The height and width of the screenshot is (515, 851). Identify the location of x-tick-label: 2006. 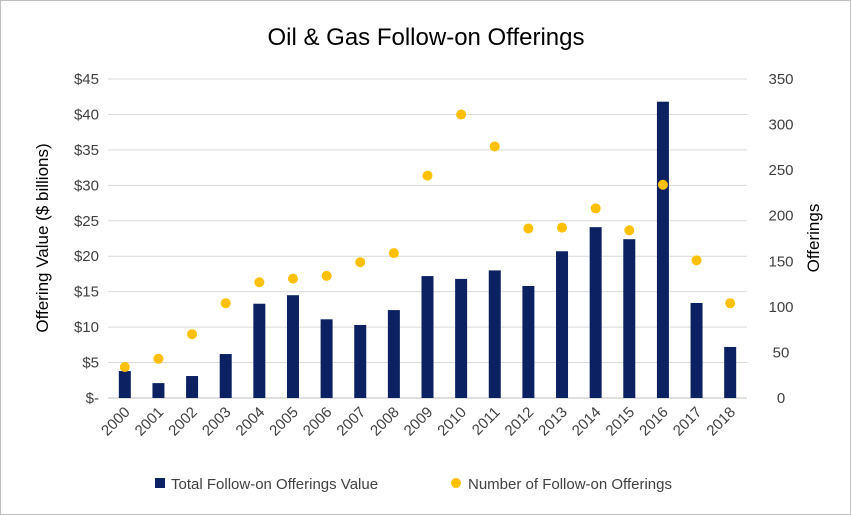
(318, 422).